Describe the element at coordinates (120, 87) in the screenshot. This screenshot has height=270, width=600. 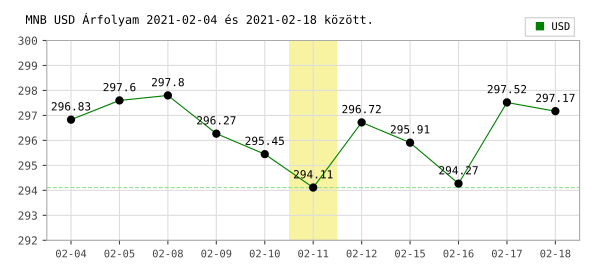
I see `data-label: 297.6` at that location.